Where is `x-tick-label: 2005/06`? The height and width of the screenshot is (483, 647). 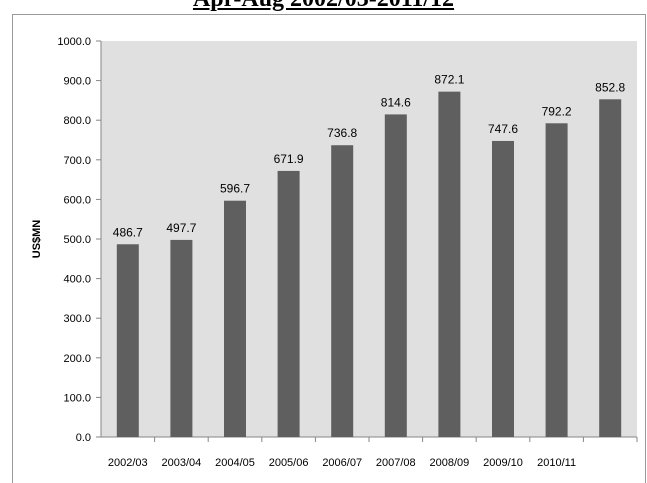 x-tick-label: 2005/06 is located at coordinates (289, 463).